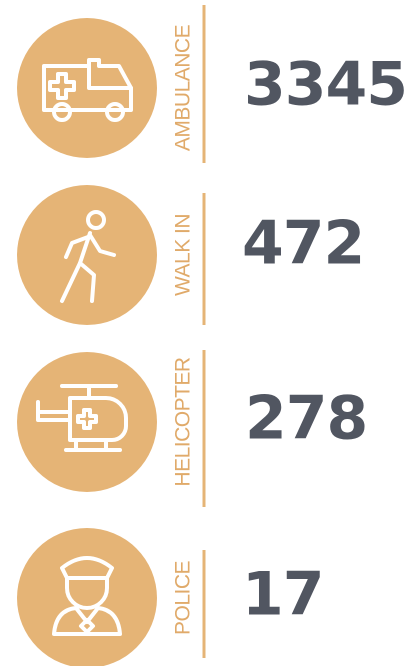 The image size is (412, 666). Describe the element at coordinates (183, 597) in the screenshot. I see `item-label: POLICE` at that location.